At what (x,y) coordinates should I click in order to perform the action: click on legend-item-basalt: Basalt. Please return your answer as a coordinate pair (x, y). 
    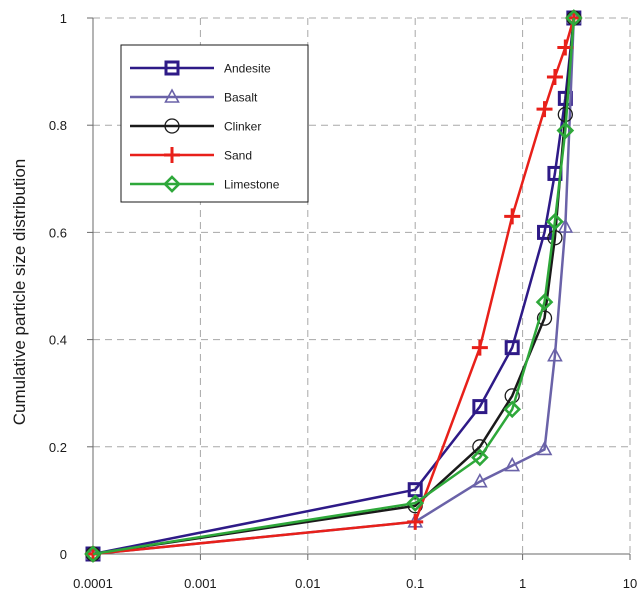
    Looking at the image, I should click on (194, 96).